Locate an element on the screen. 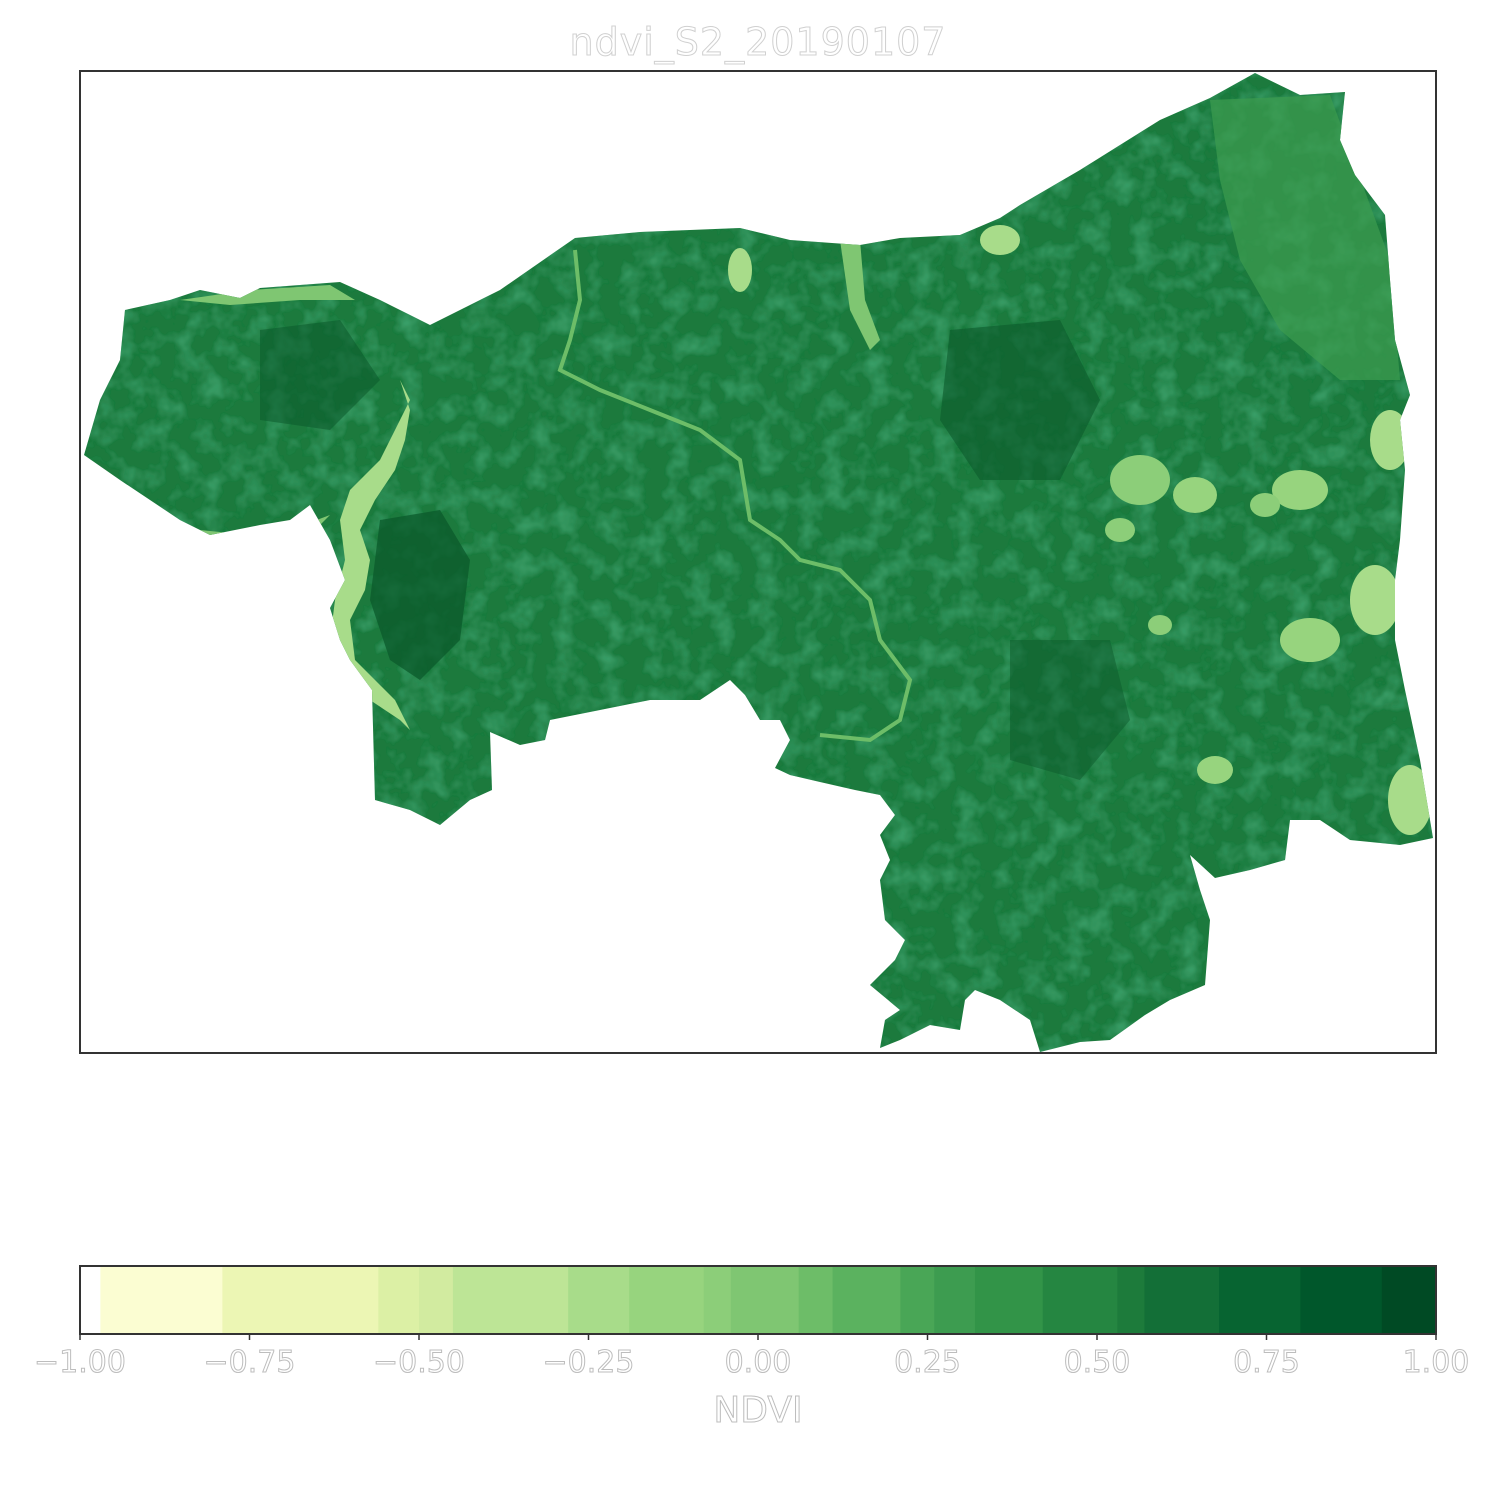 Image resolution: width=1500 pixels, height=1500 pixels. colorbar-ticks: −1.00 −0.75 −0.50 −0.25 0.00 0.25 0.50 0.75 1.00 is located at coordinates (752, 1357).